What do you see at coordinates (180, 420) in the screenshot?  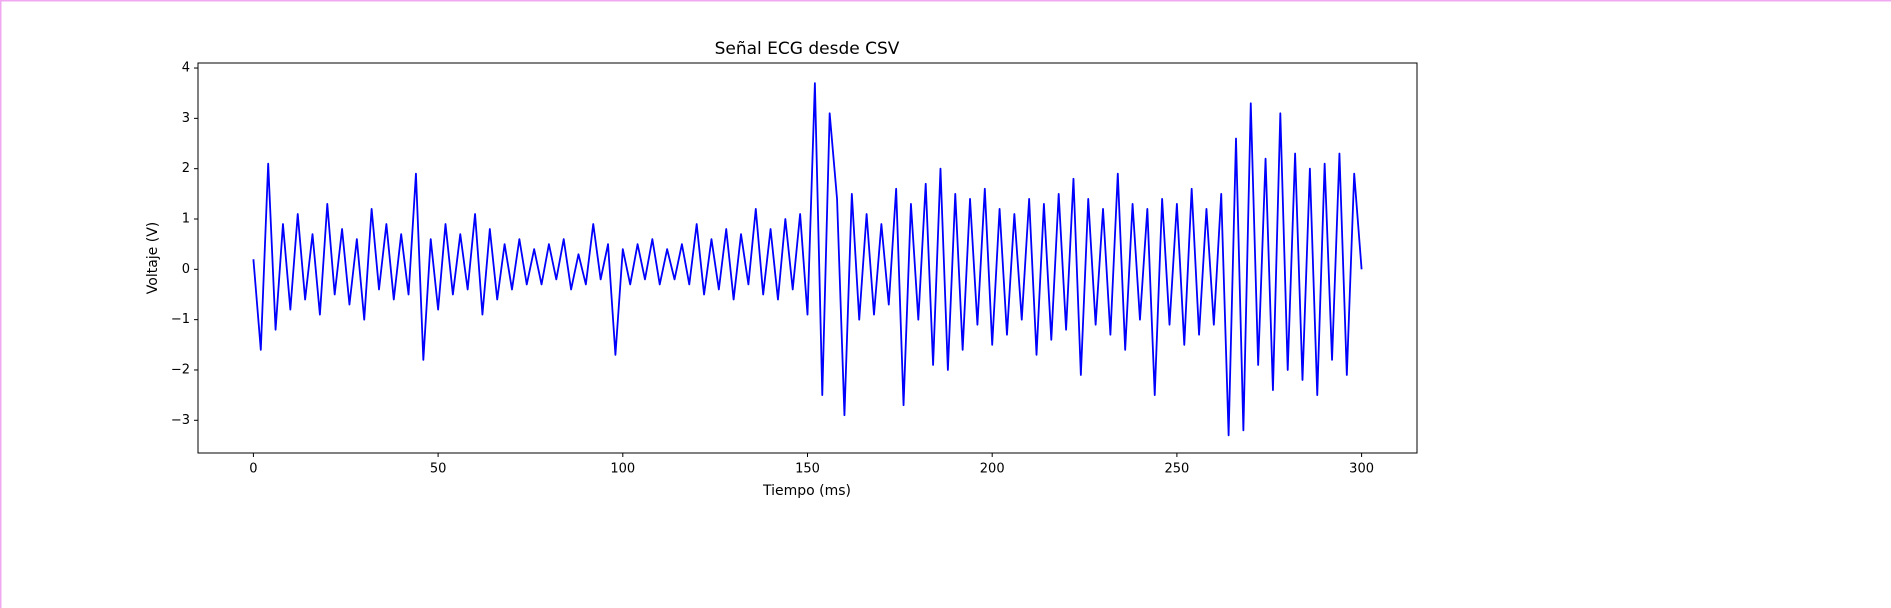 I see `y-tick-label: −3` at bounding box center [180, 420].